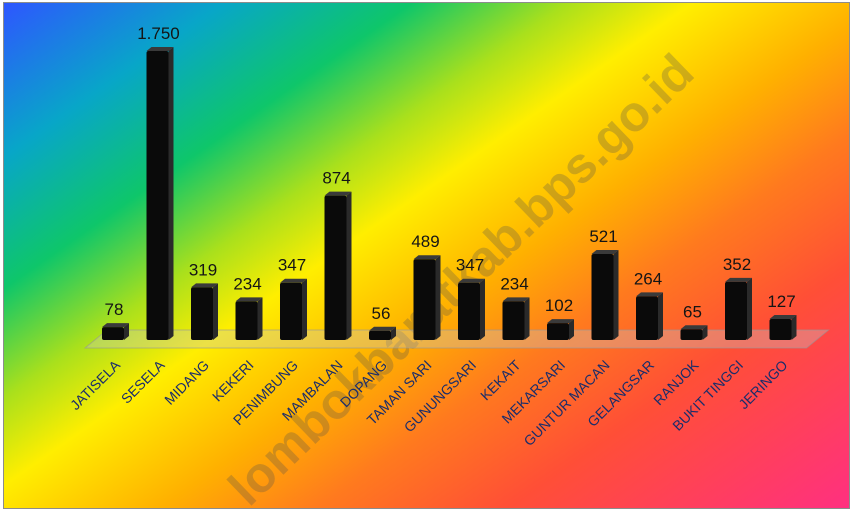 The image size is (855, 513). Describe the element at coordinates (143, 381) in the screenshot. I see `category-label-sesela: SESELA` at that location.